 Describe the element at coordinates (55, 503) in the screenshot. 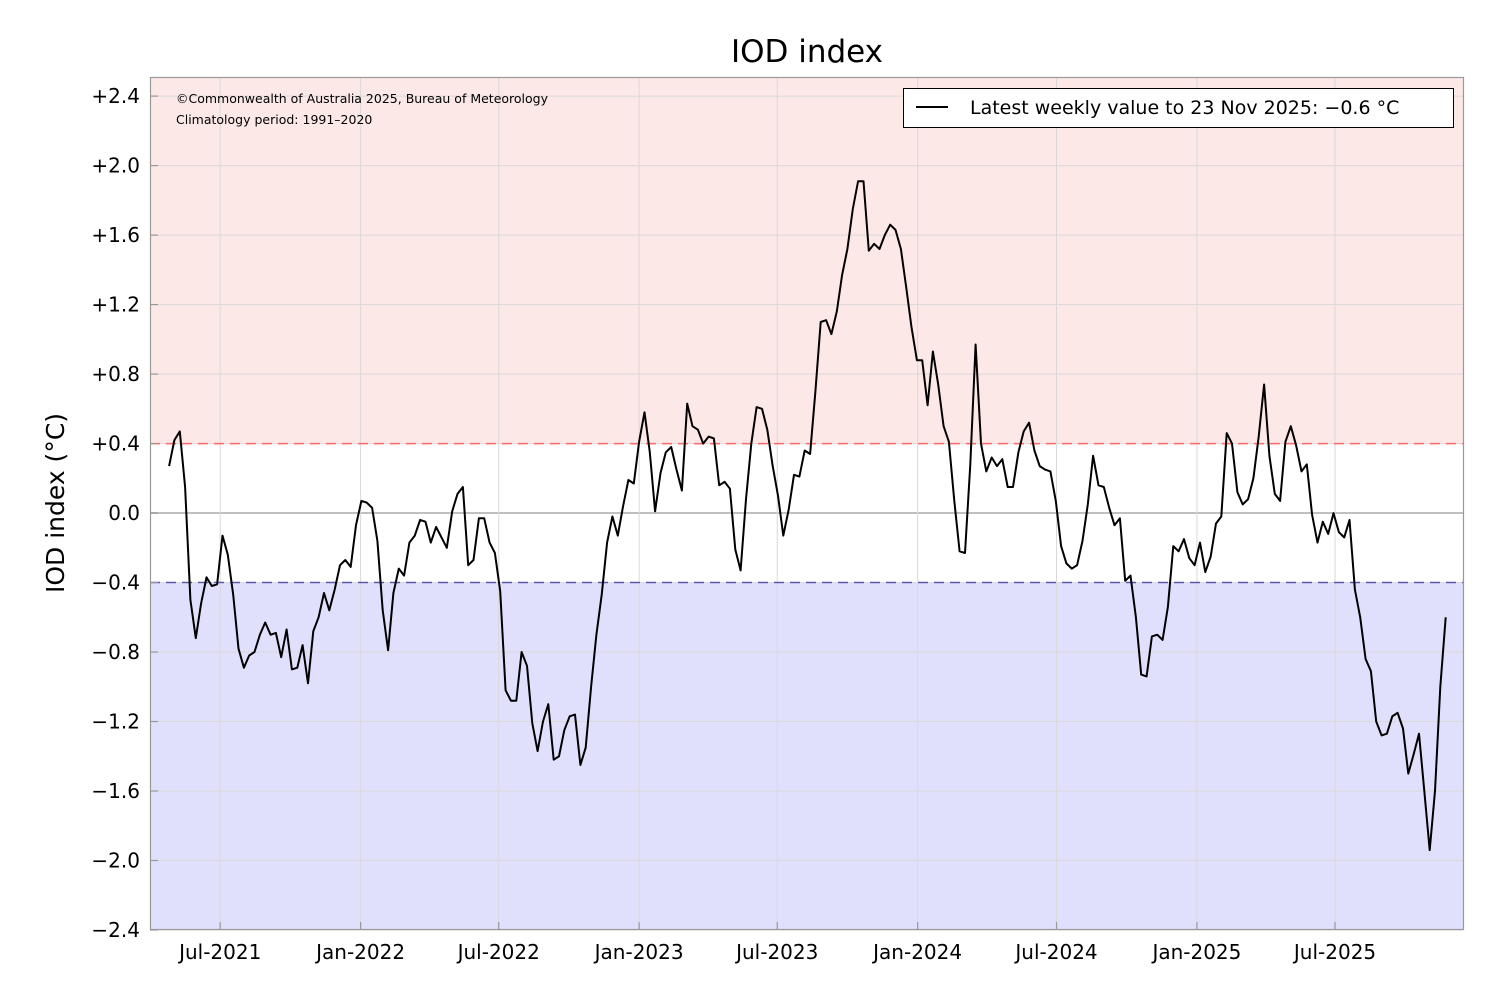

I see `y-axis-label: IOD index (°C)` at that location.